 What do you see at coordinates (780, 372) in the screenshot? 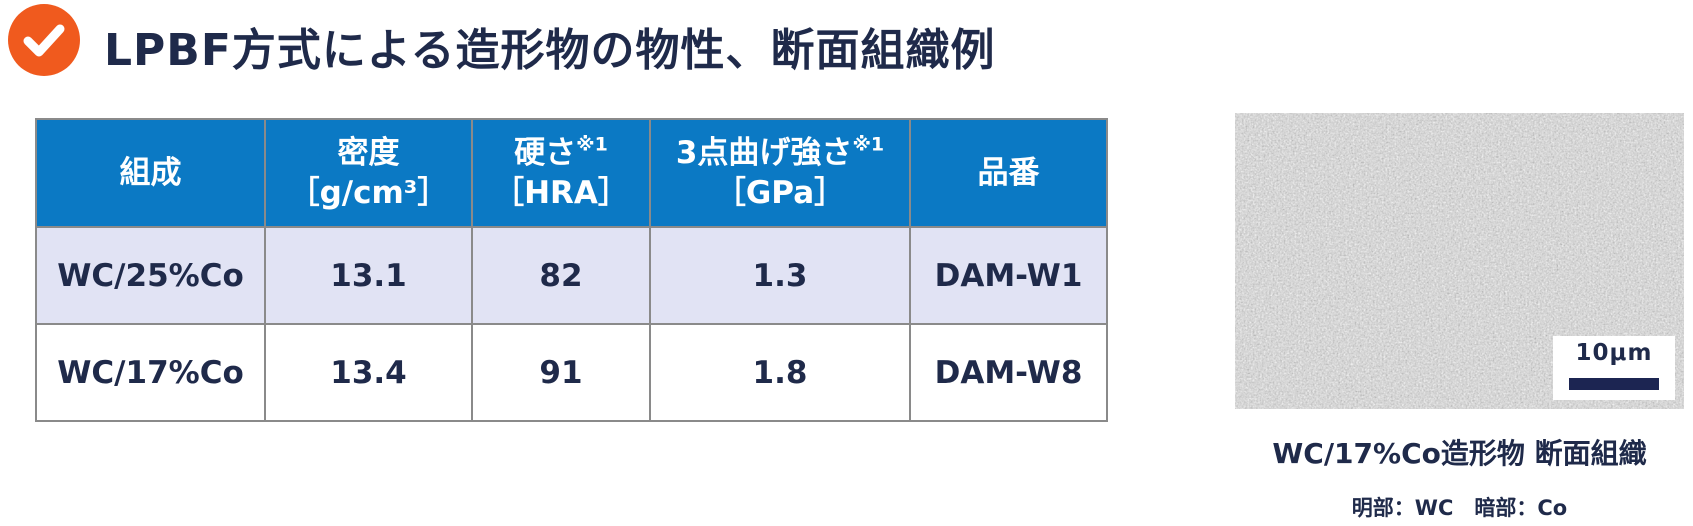
I see `cell-bending-strength: 1.8` at bounding box center [780, 372].